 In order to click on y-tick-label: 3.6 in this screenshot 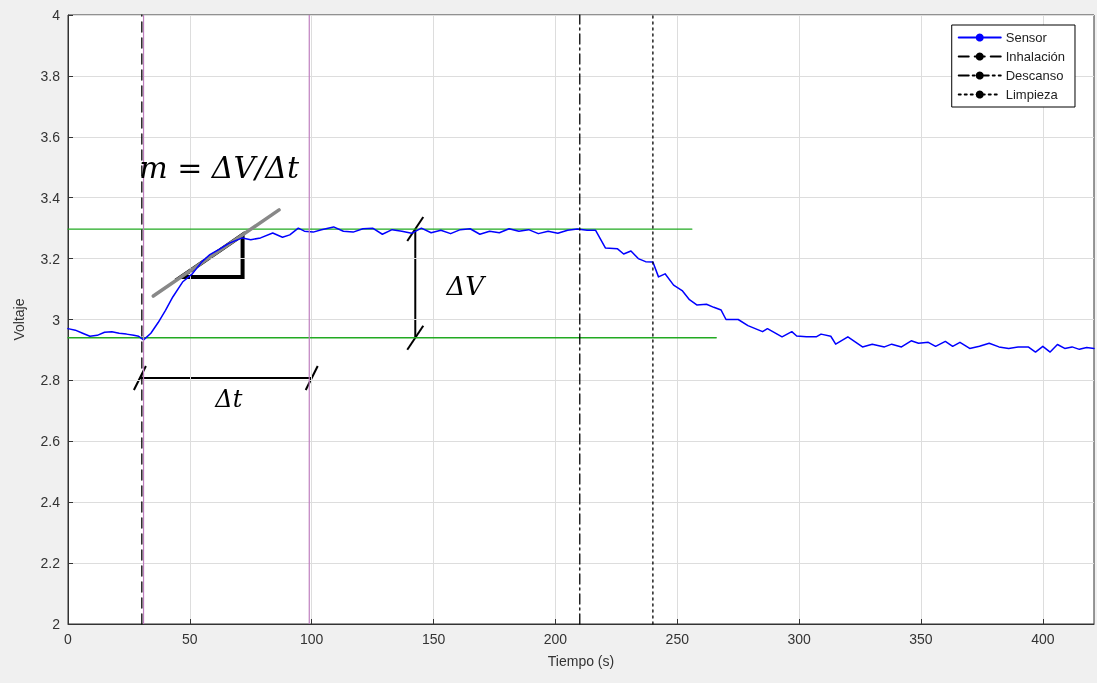, I will do `click(50, 136)`.